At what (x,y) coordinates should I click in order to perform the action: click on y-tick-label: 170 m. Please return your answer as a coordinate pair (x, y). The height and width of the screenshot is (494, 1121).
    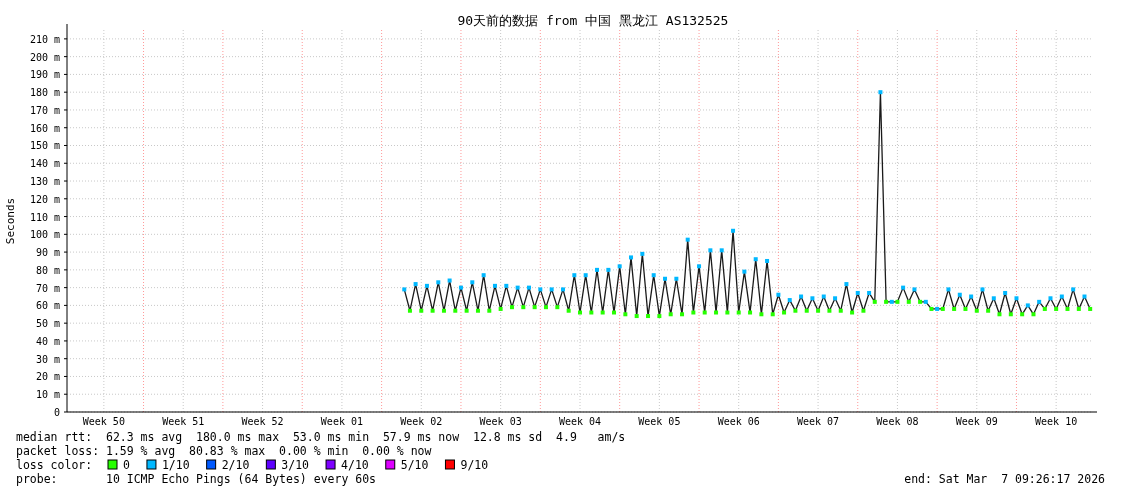
    Looking at the image, I should click on (44, 110).